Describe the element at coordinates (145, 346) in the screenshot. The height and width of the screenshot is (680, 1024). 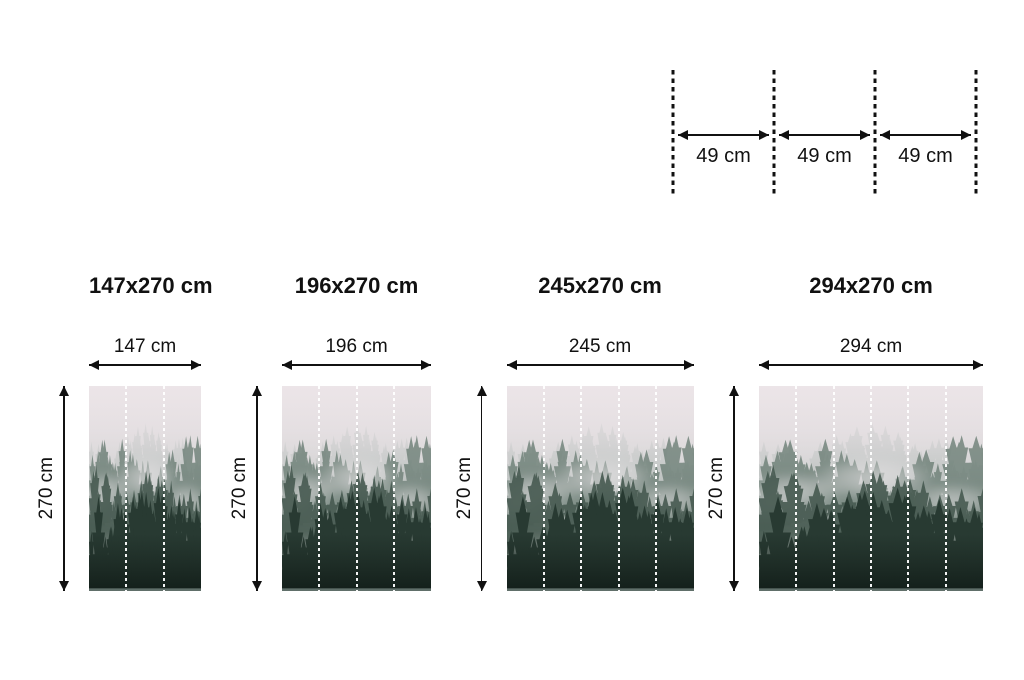
I see `width-dimension-label: 147 cm` at that location.